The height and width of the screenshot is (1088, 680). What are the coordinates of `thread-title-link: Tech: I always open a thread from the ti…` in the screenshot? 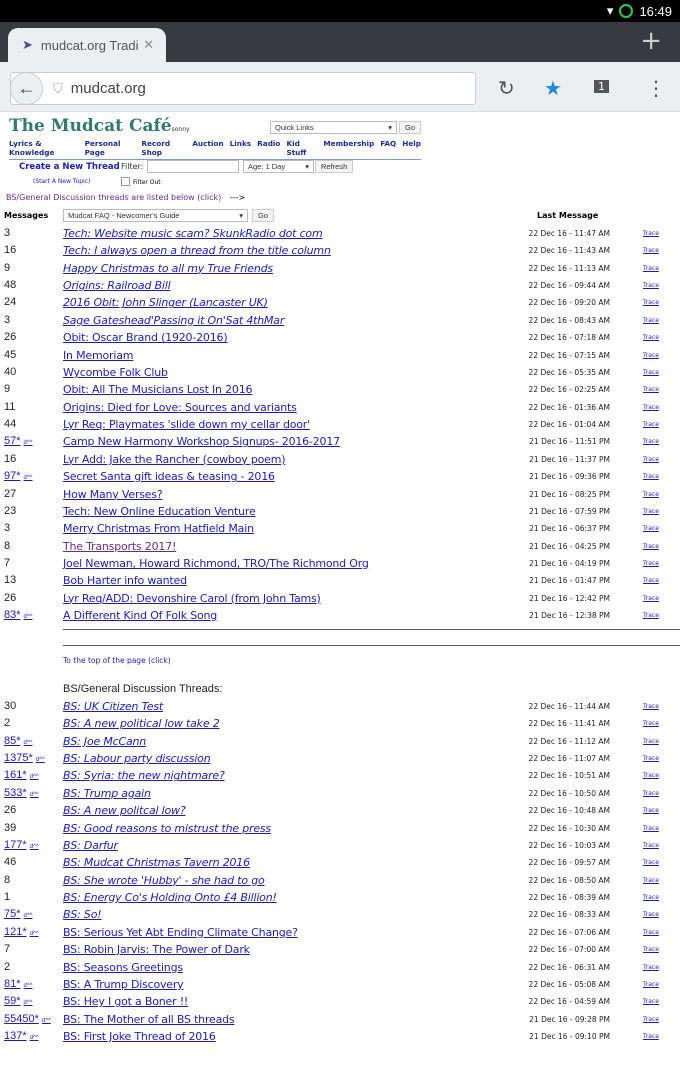 It's located at (197, 251).